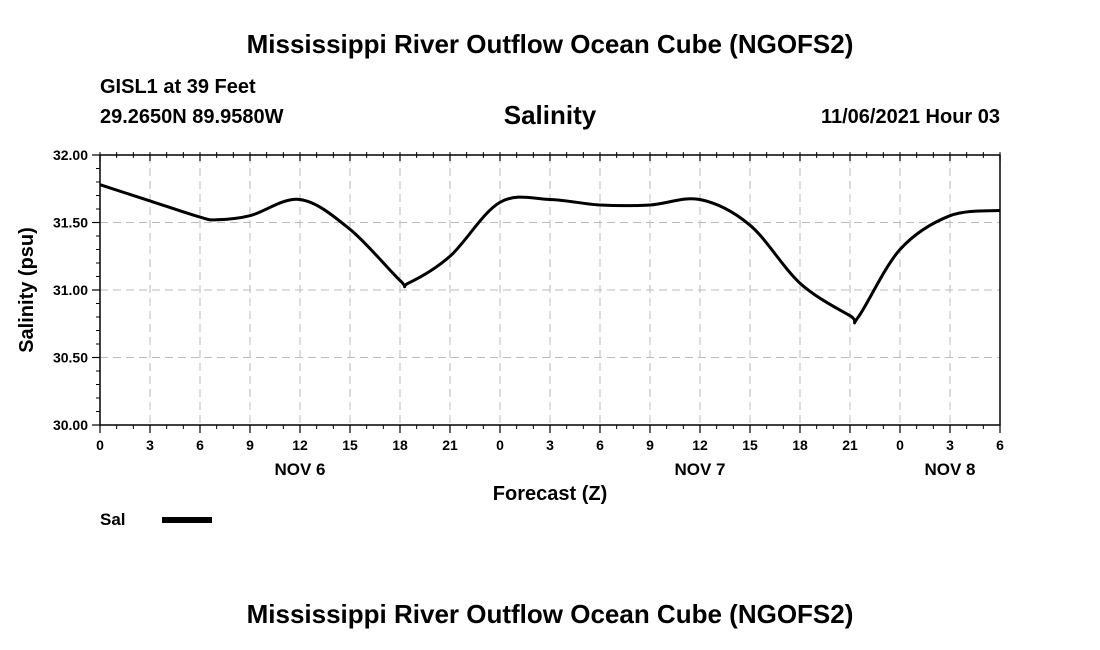 The width and height of the screenshot is (1100, 650). Describe the element at coordinates (550, 494) in the screenshot. I see `x-axis-label: Forecast (Z)` at that location.